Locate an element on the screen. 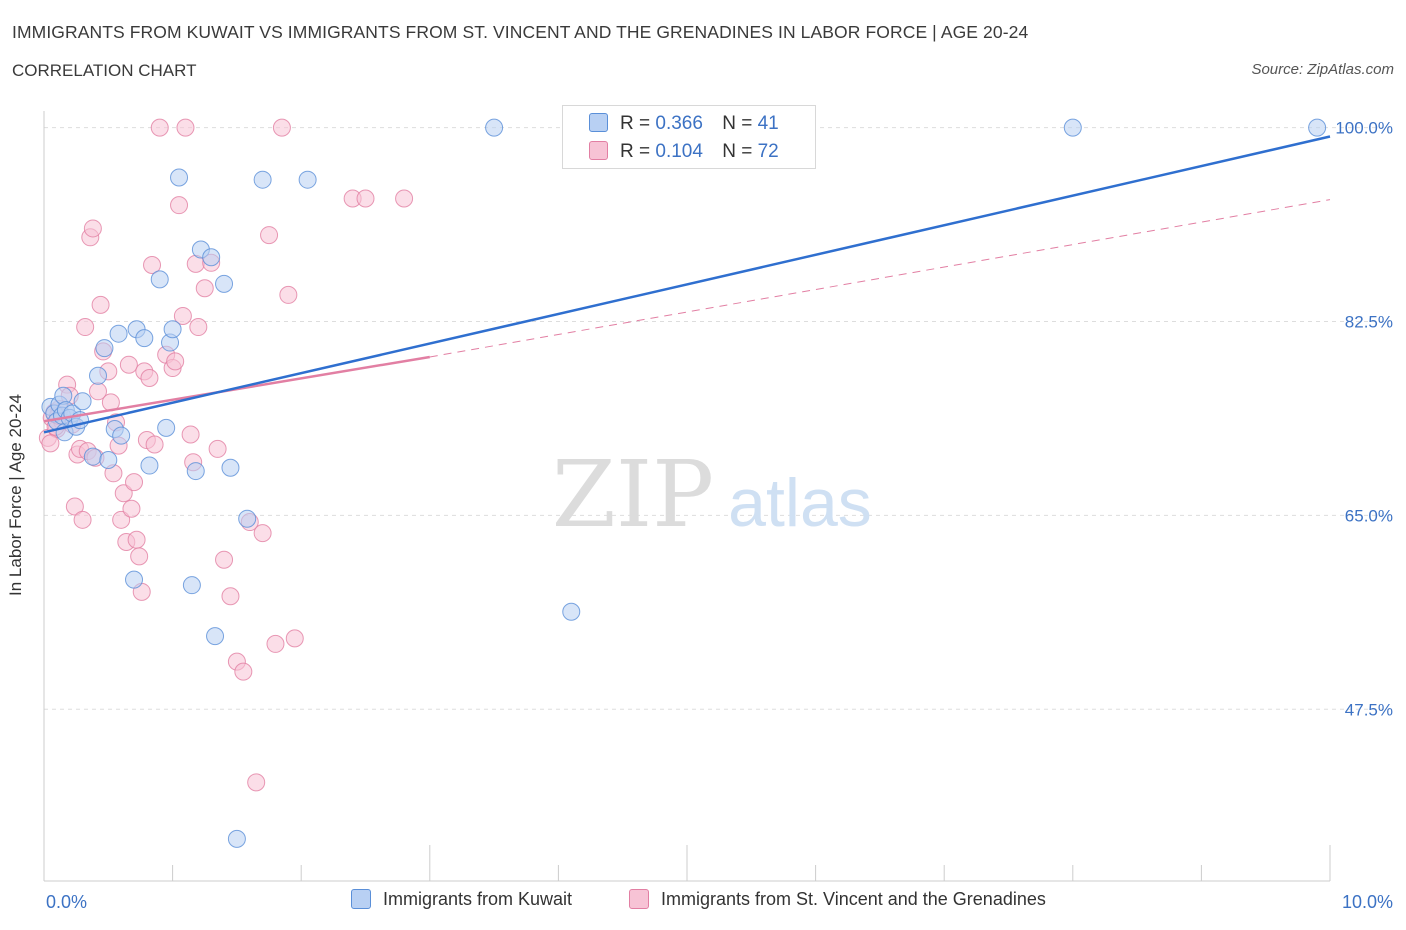 The image size is (1406, 930). legend-n-kuwait: 41 is located at coordinates (768, 123).